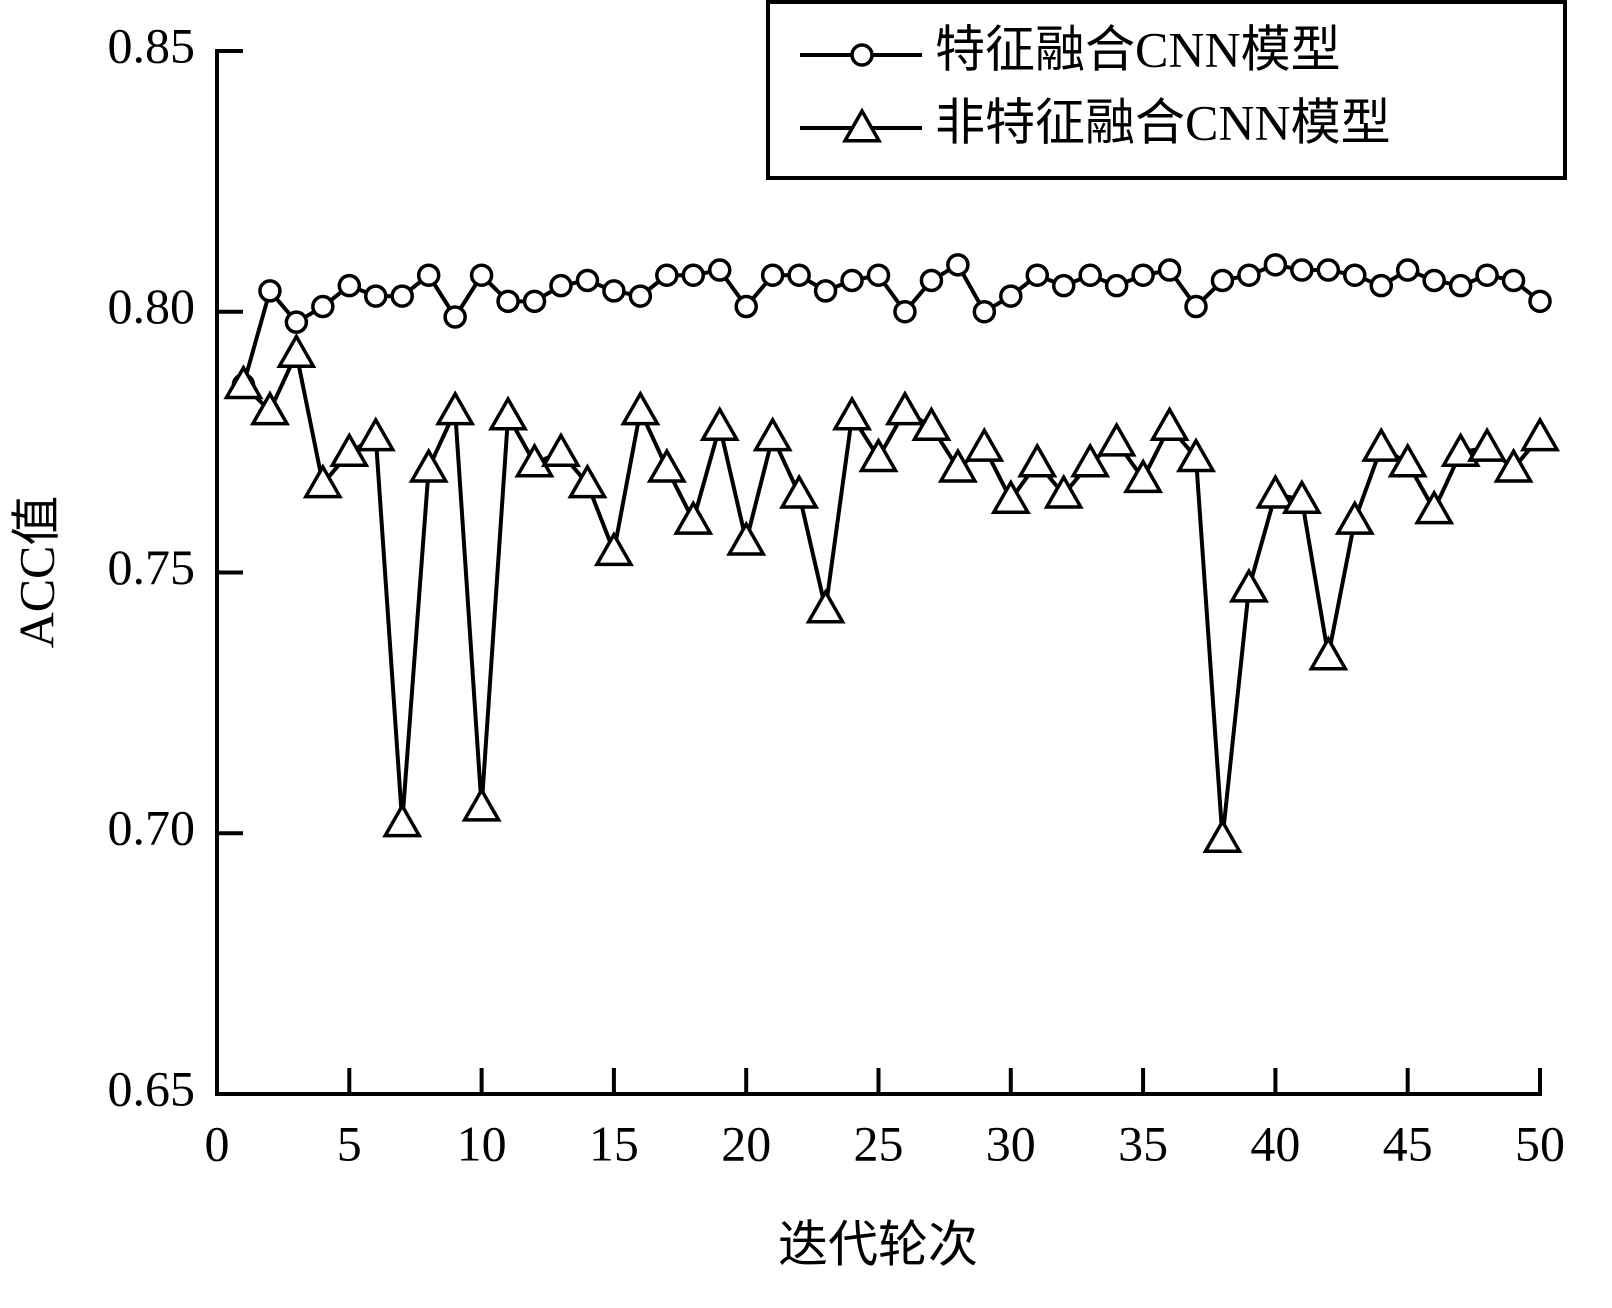  I want to click on x-tick-label: 45, so click(1408, 1143).